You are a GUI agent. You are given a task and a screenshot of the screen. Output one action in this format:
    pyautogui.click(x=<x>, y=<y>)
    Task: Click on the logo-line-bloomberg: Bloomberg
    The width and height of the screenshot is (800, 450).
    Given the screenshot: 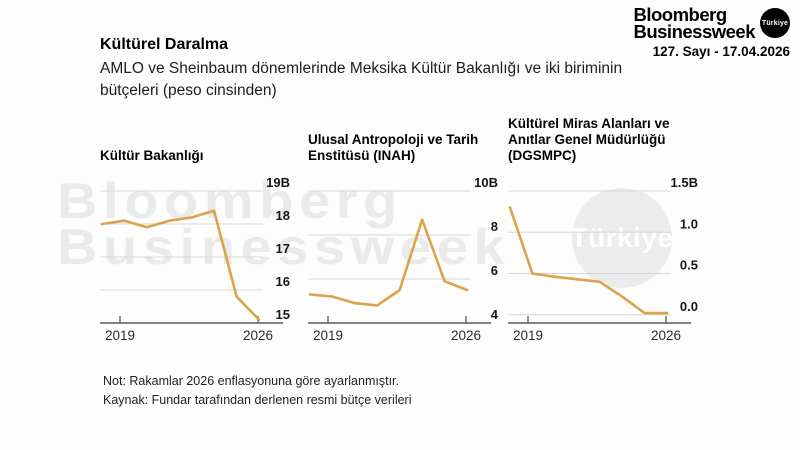 What is the action you would take?
    pyautogui.click(x=680, y=14)
    